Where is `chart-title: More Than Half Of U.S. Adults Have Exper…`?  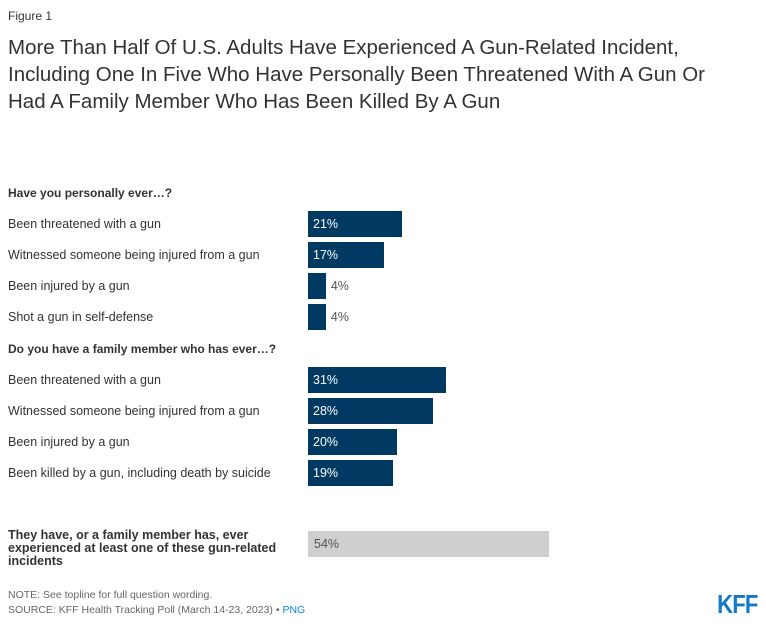
chart-title: More Than Half Of U.S. Adults Have Exper… is located at coordinates (356, 74).